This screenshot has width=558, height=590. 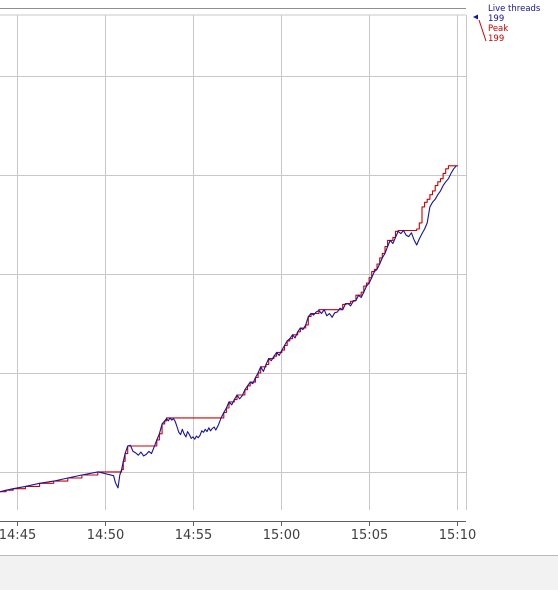 What do you see at coordinates (496, 39) in the screenshot?
I see `legend-peak-value: 199` at bounding box center [496, 39].